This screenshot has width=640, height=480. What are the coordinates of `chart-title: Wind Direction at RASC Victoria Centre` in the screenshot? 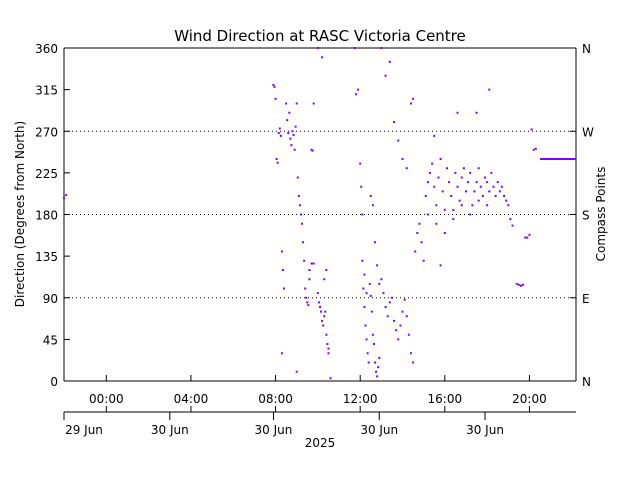 It's located at (320, 36).